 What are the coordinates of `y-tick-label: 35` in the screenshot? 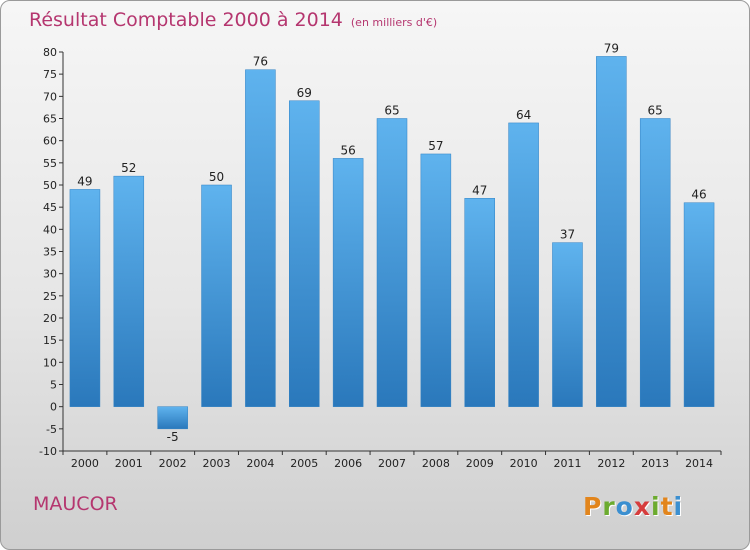 It's located at (50, 252).